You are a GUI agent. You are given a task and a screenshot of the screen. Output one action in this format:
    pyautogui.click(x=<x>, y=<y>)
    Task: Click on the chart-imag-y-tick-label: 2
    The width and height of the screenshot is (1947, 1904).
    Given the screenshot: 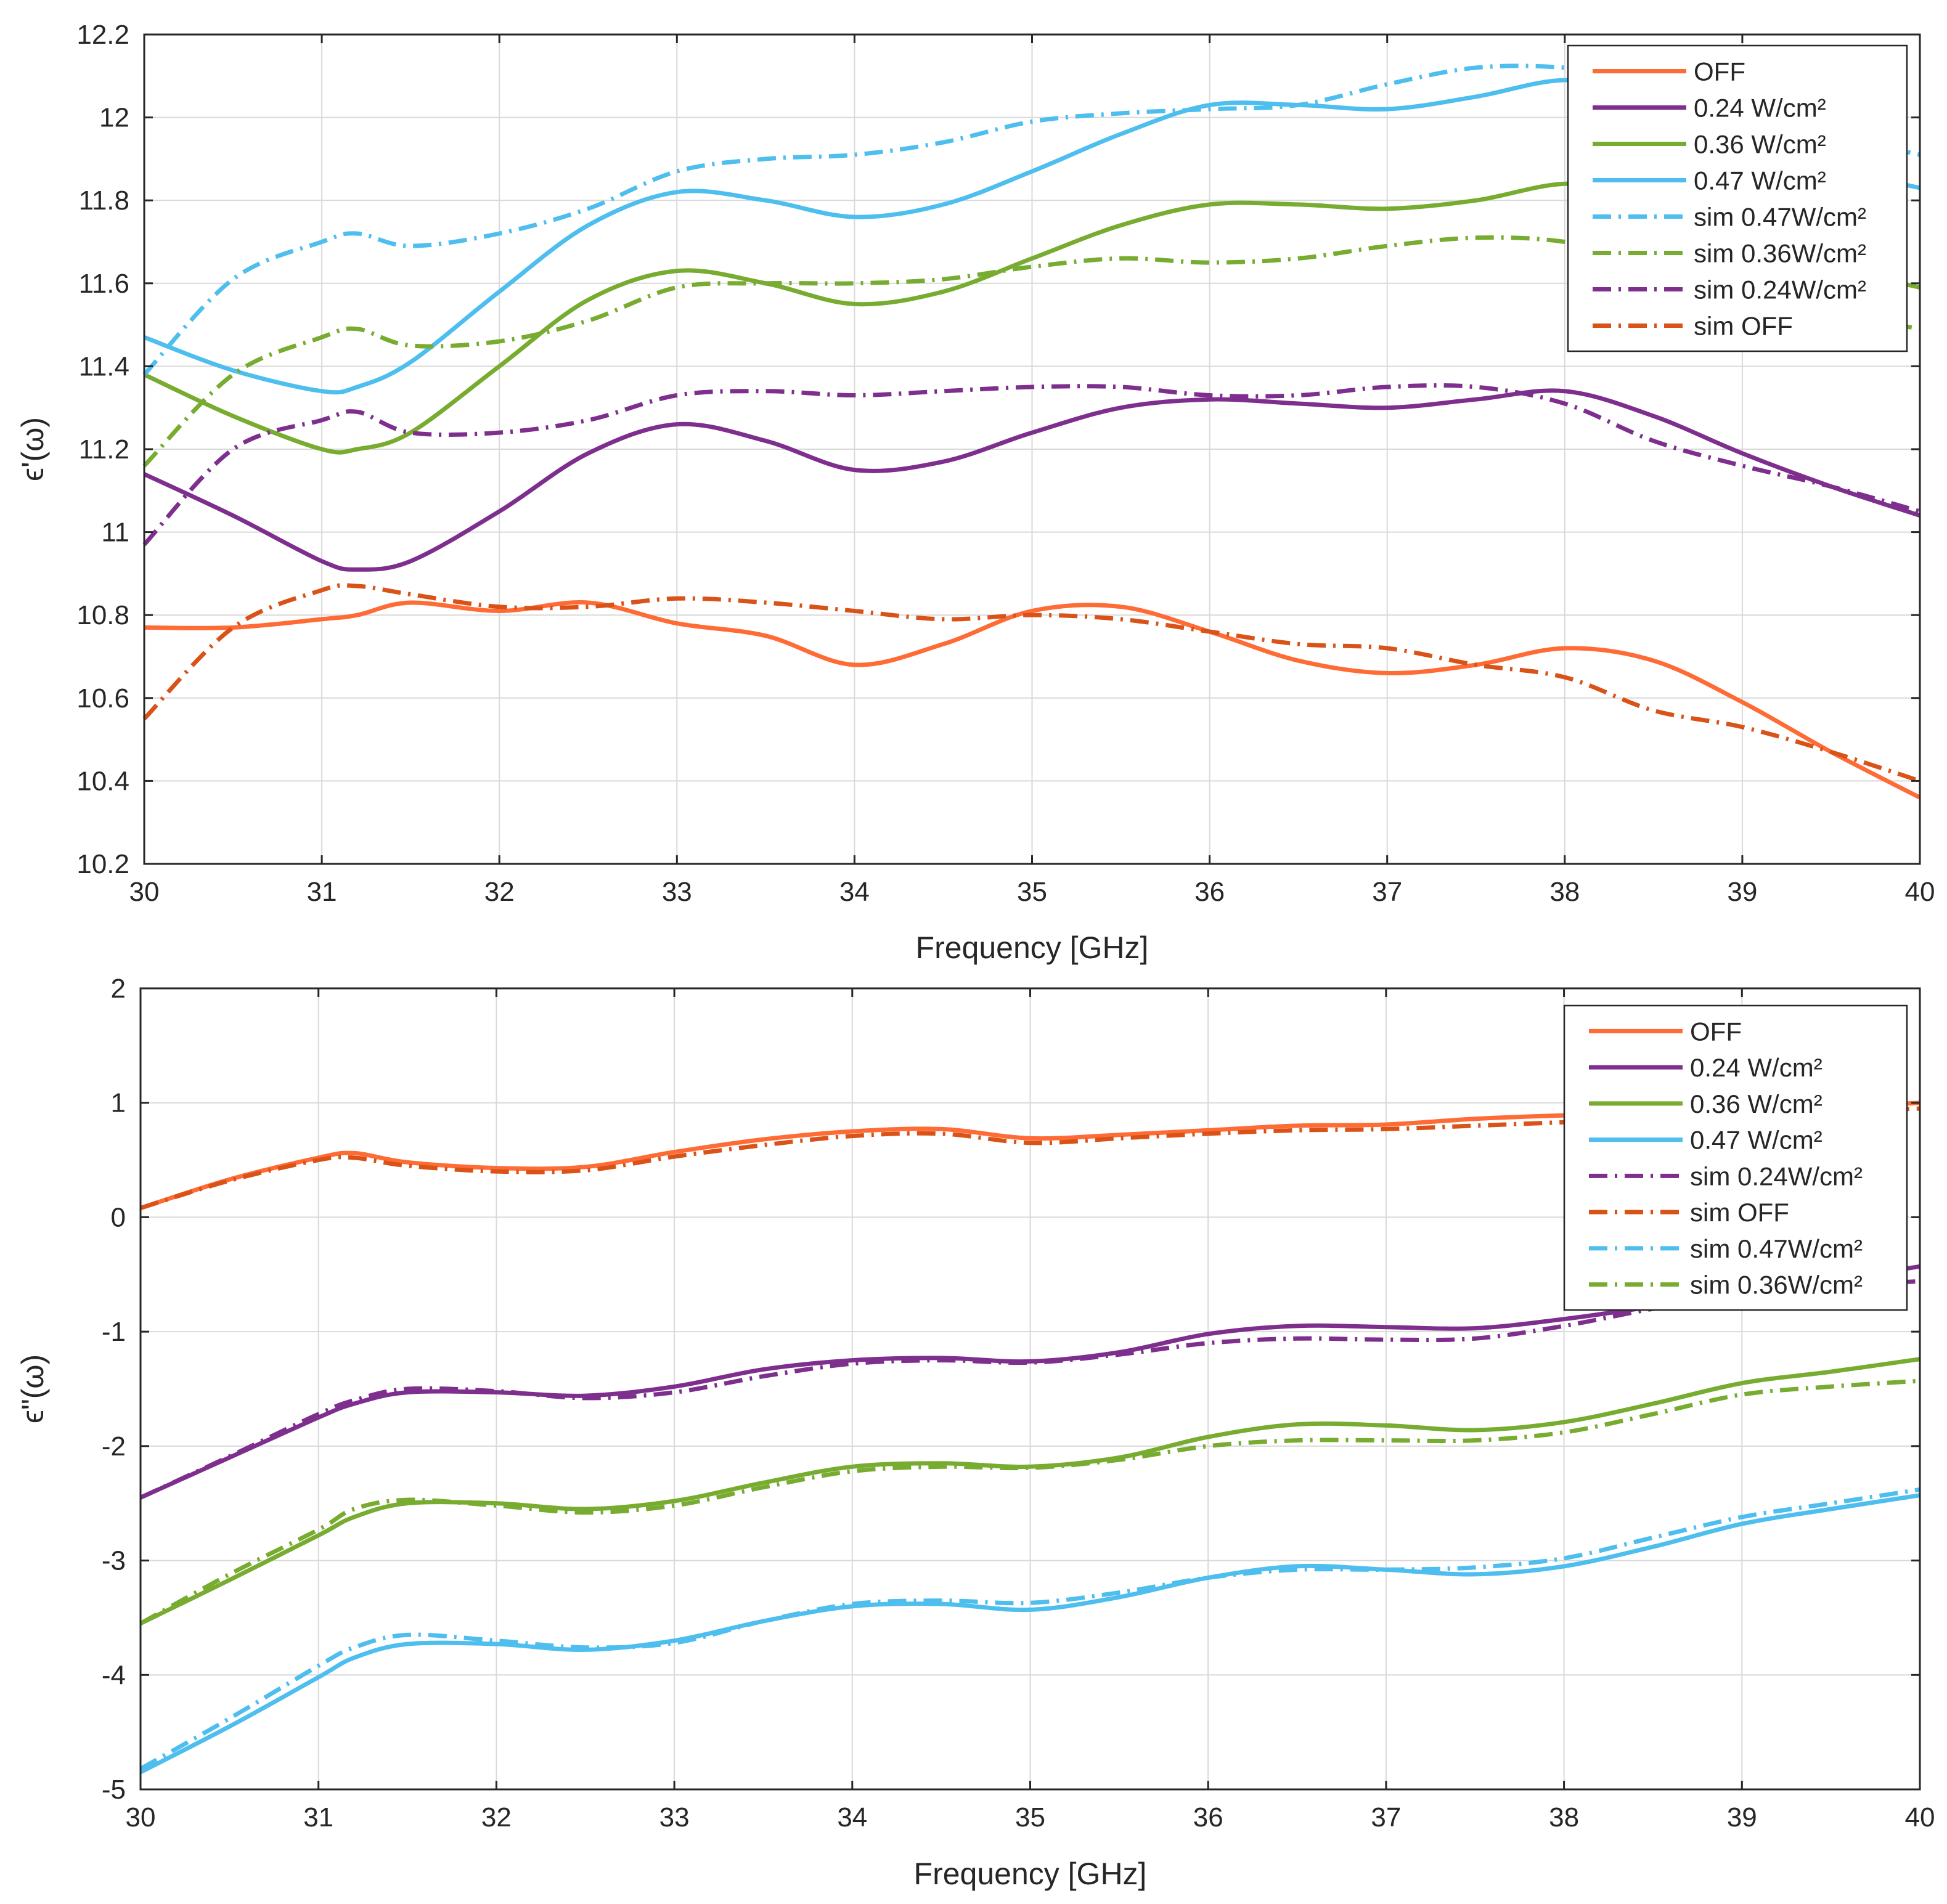 What is the action you would take?
    pyautogui.click(x=118, y=989)
    